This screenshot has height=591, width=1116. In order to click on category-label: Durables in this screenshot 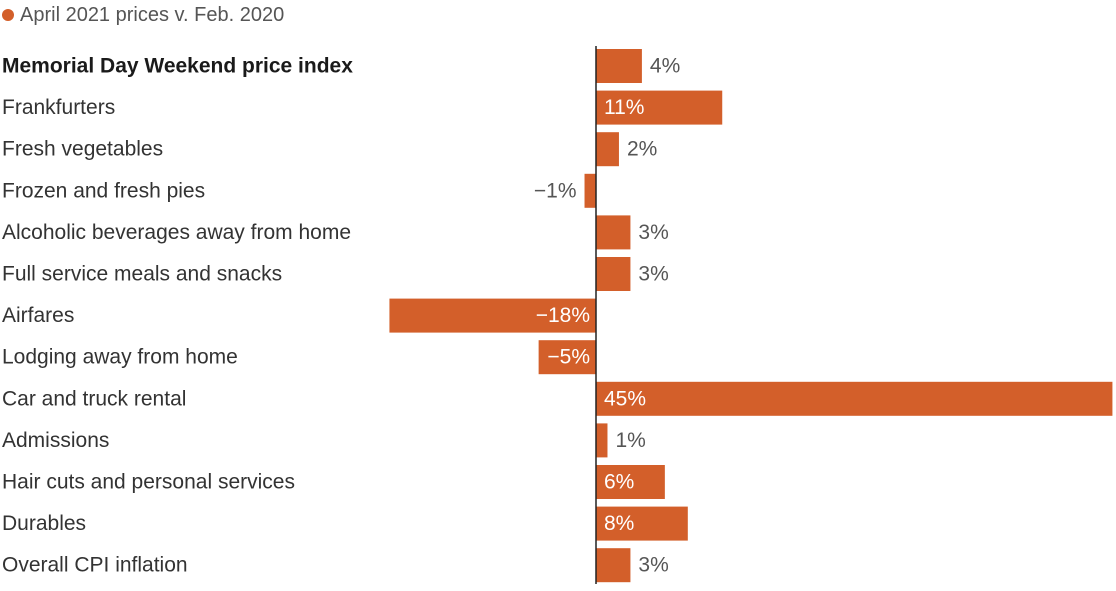, I will do `click(44, 523)`.